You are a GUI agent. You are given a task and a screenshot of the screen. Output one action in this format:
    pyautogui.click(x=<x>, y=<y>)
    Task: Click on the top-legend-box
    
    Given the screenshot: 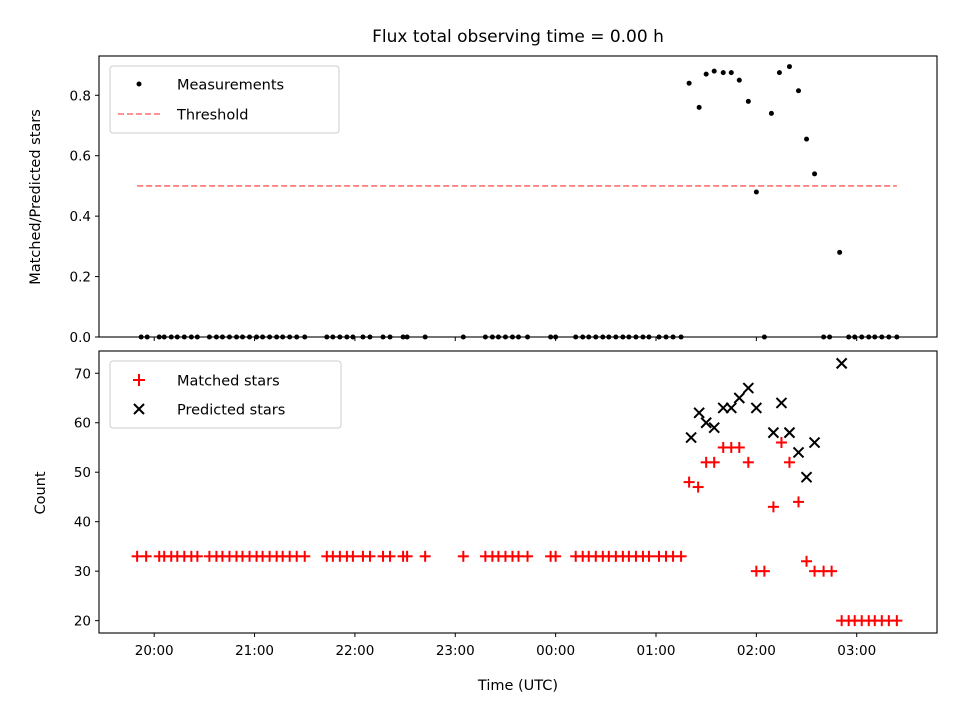 What is the action you would take?
    pyautogui.click(x=224, y=99)
    